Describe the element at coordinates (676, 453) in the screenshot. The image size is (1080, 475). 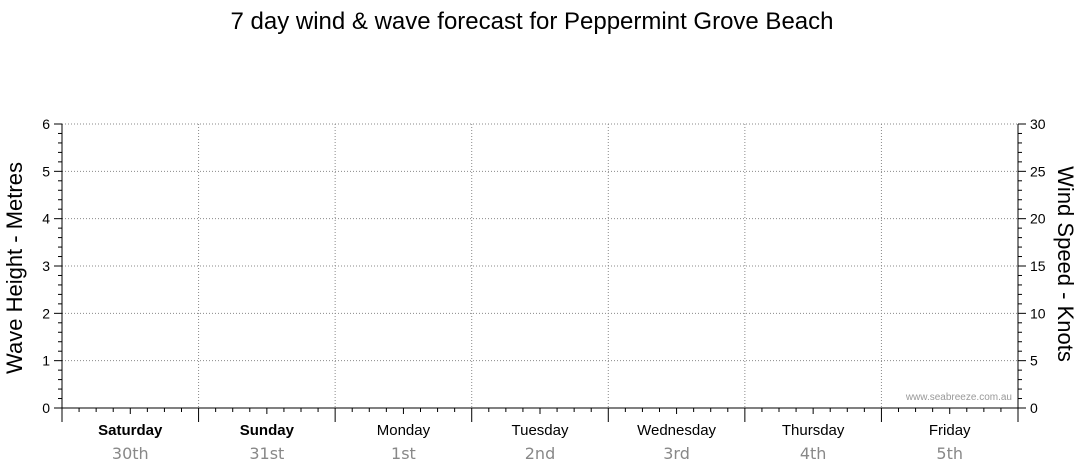
I see `date-label: 3rd` at that location.